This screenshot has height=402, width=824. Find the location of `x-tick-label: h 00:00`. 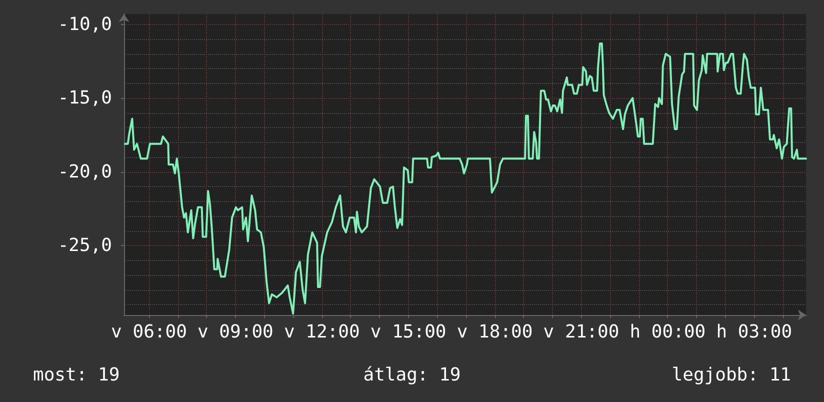

x-tick-label: h 00:00 is located at coordinates (668, 332).